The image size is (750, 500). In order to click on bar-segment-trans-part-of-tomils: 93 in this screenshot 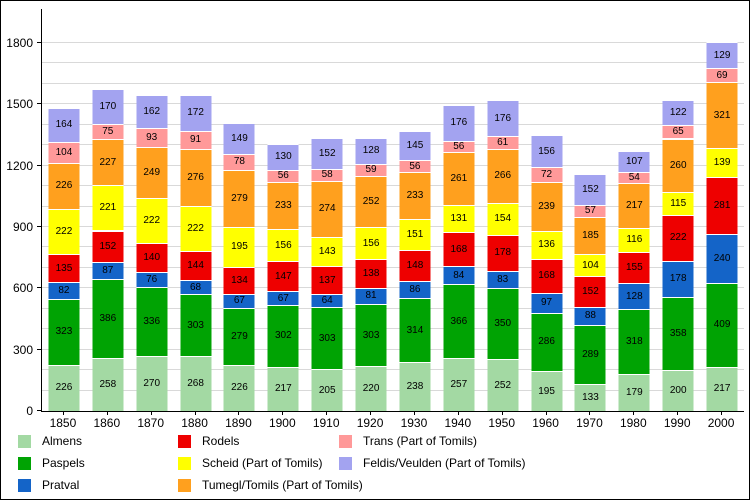, I will do `click(152, 137)`.